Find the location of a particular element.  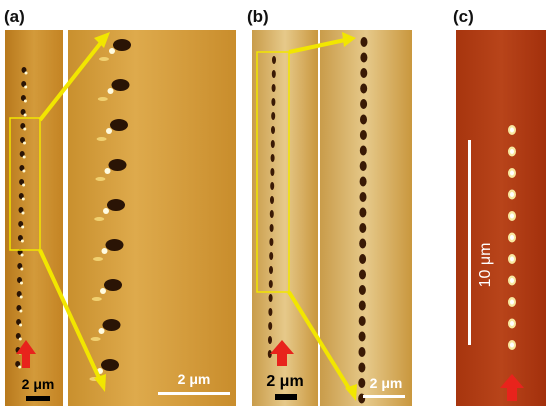

panel-label: (c) is located at coordinates (463, 16).